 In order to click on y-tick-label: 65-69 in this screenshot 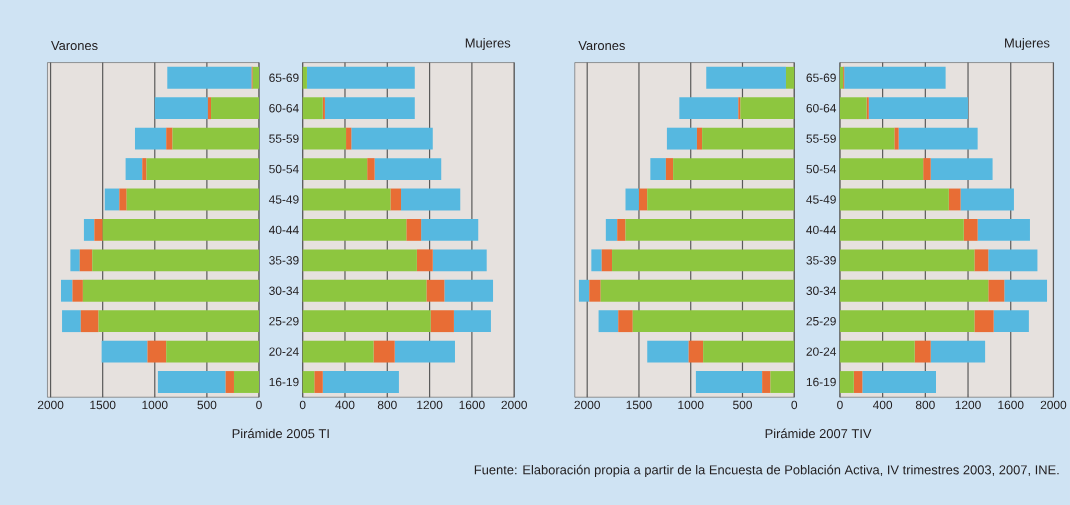, I will do `click(284, 77)`.